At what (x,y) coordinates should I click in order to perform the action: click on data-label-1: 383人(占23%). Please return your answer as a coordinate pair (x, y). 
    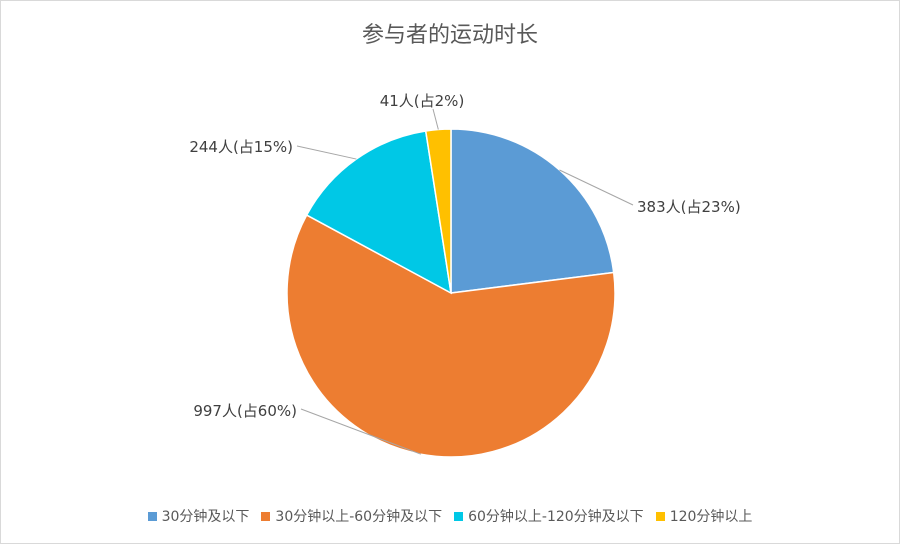
    Looking at the image, I should click on (689, 207).